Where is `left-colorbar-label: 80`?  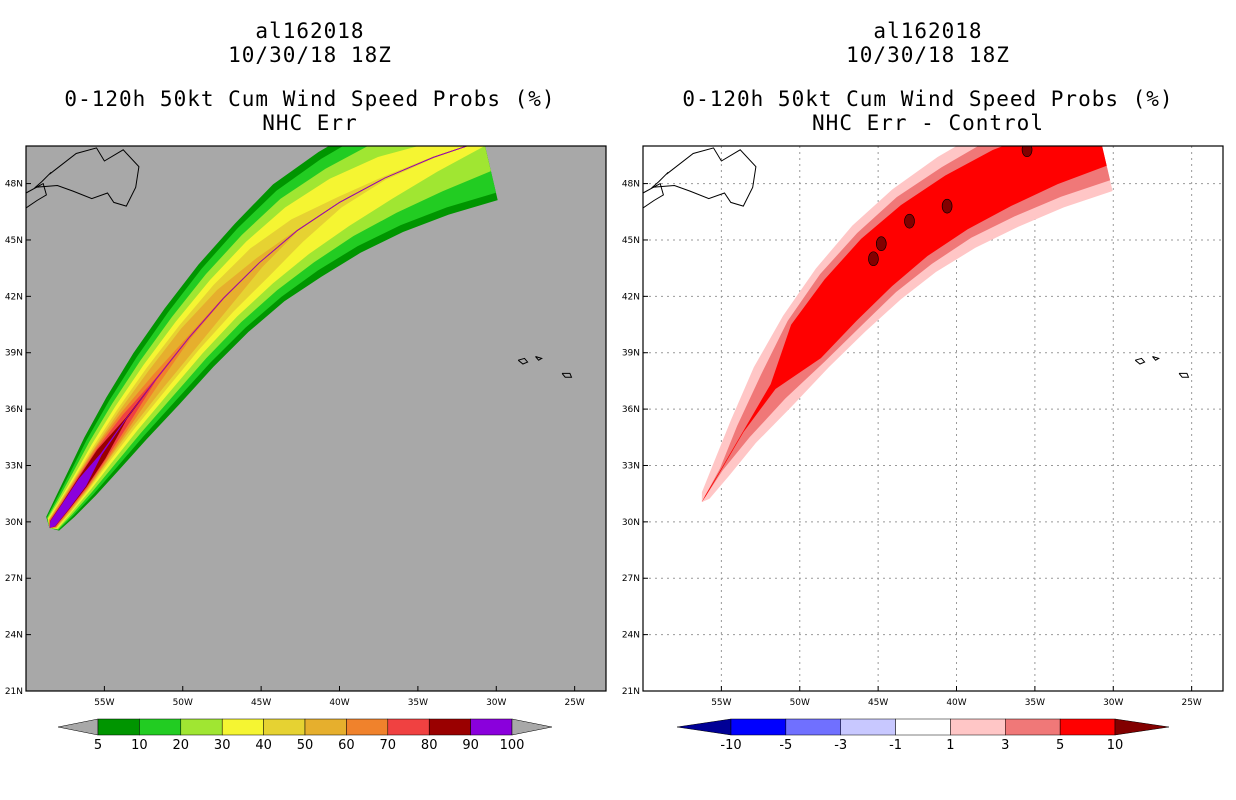 left-colorbar-label: 80 is located at coordinates (429, 745).